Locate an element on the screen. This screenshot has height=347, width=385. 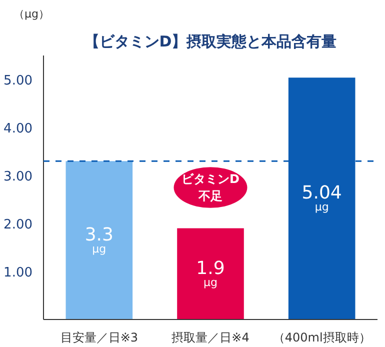
y-tick-label: 1.00 is located at coordinates (18, 273).